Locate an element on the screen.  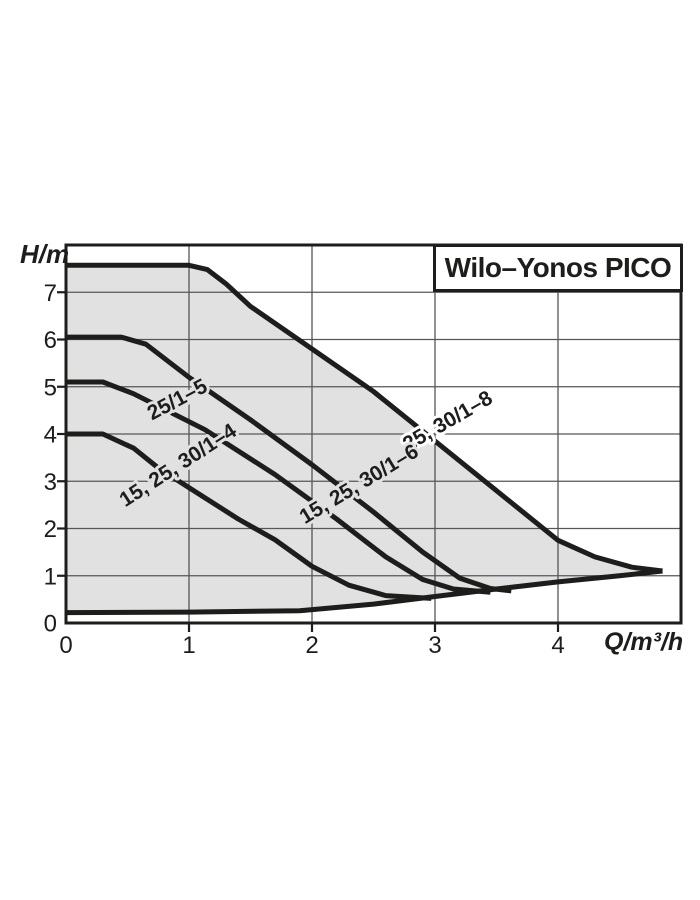
y-axis-label: H/m is located at coordinates (45, 254).